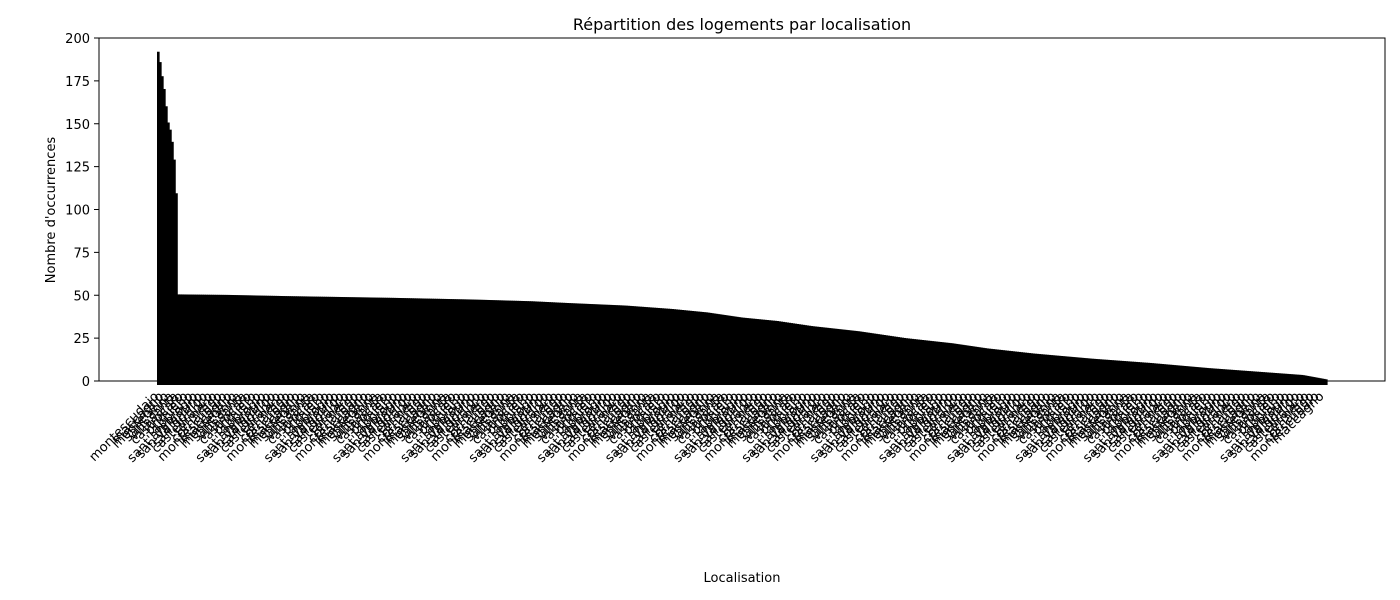 Image resolution: width=1400 pixels, height=600 pixels. Describe the element at coordinates (81, 296) in the screenshot. I see `y-tick-label: 50` at that location.